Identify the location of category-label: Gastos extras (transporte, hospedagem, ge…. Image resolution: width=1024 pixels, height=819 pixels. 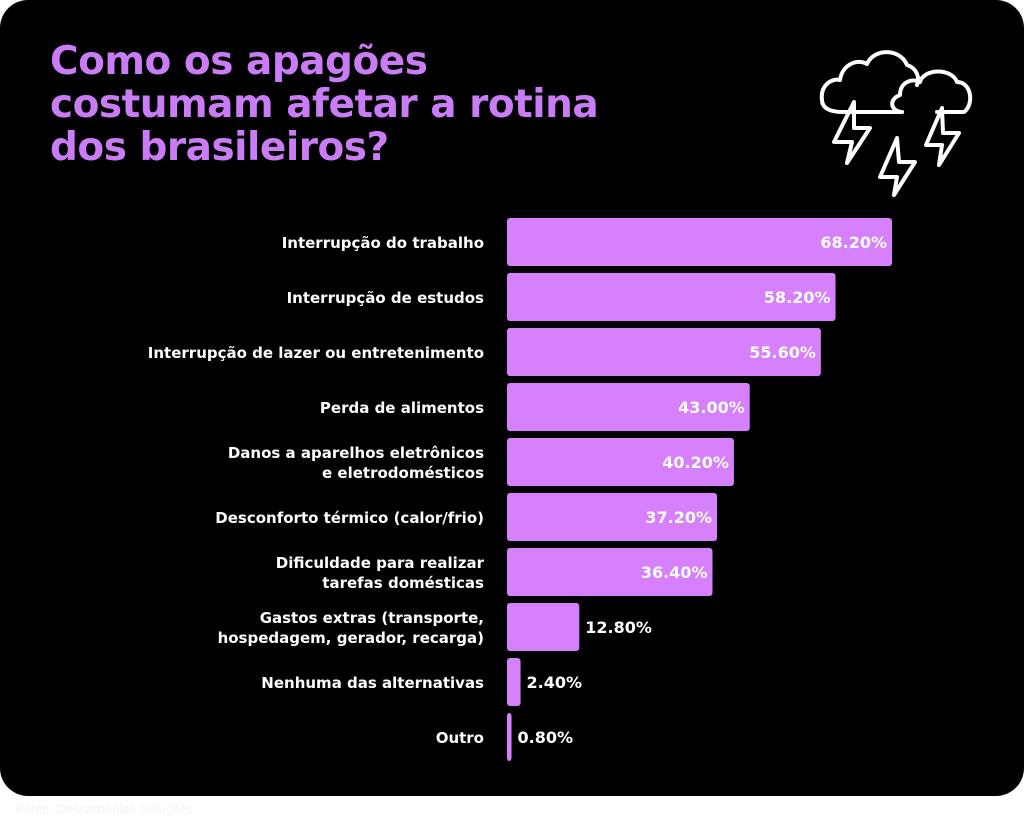
(351, 628).